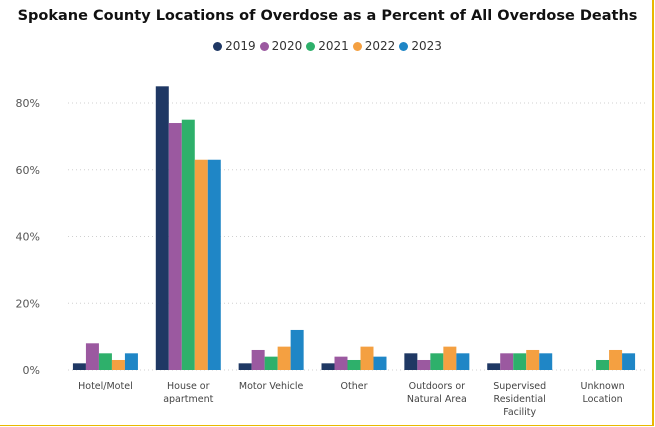  Describe the element at coordinates (28, 170) in the screenshot. I see `y-tick-label: 60%` at that location.